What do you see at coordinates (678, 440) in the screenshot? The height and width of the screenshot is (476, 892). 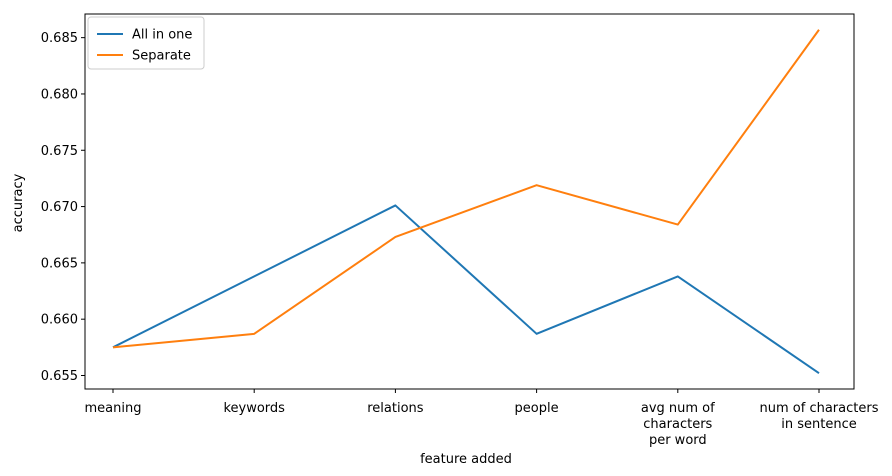 I see `x-tick-label-line: per word` at bounding box center [678, 440].